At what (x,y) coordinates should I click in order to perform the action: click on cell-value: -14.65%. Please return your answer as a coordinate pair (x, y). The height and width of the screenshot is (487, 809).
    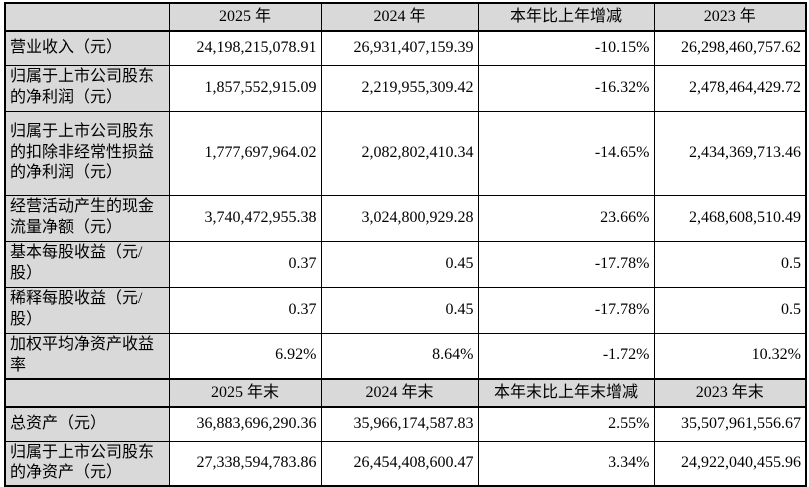
    Looking at the image, I should click on (566, 153).